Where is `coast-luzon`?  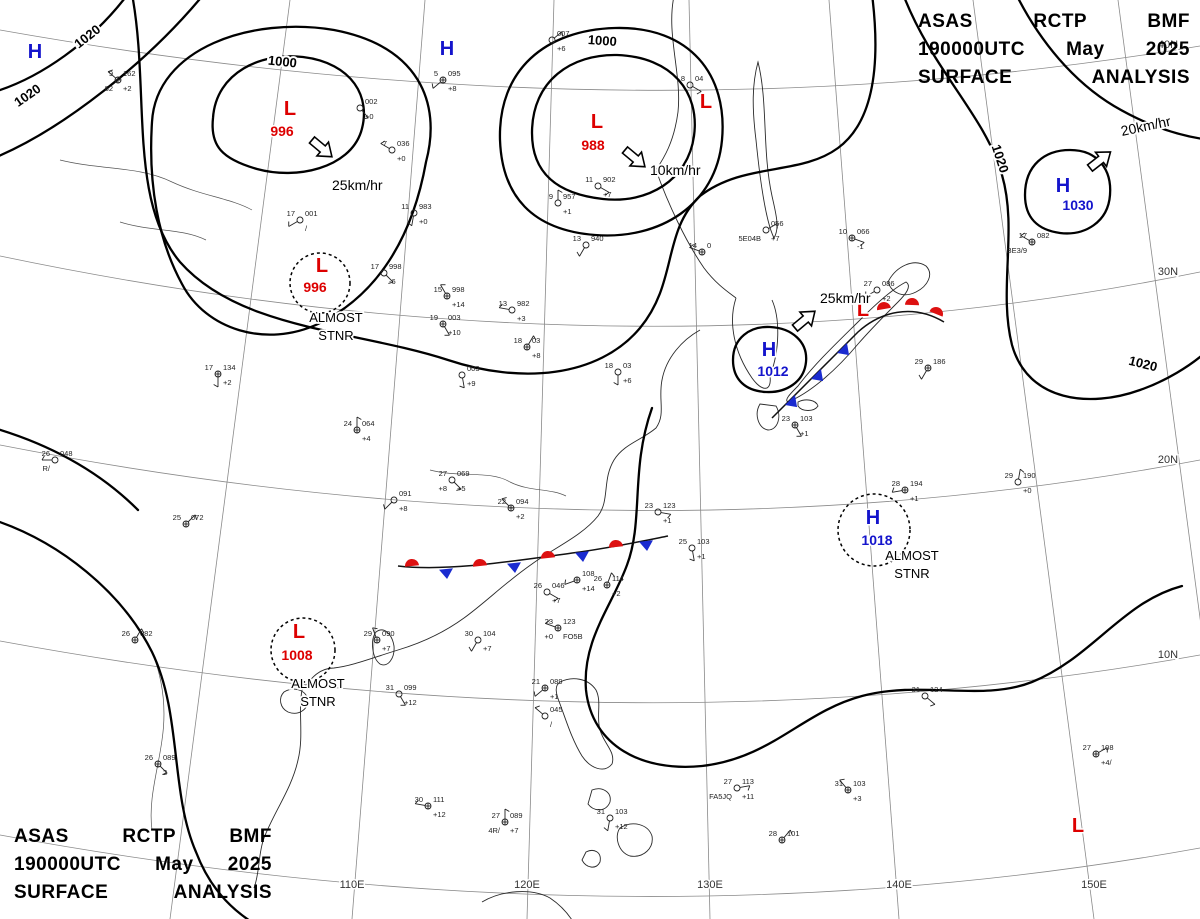 coast-luzon is located at coordinates (584, 724).